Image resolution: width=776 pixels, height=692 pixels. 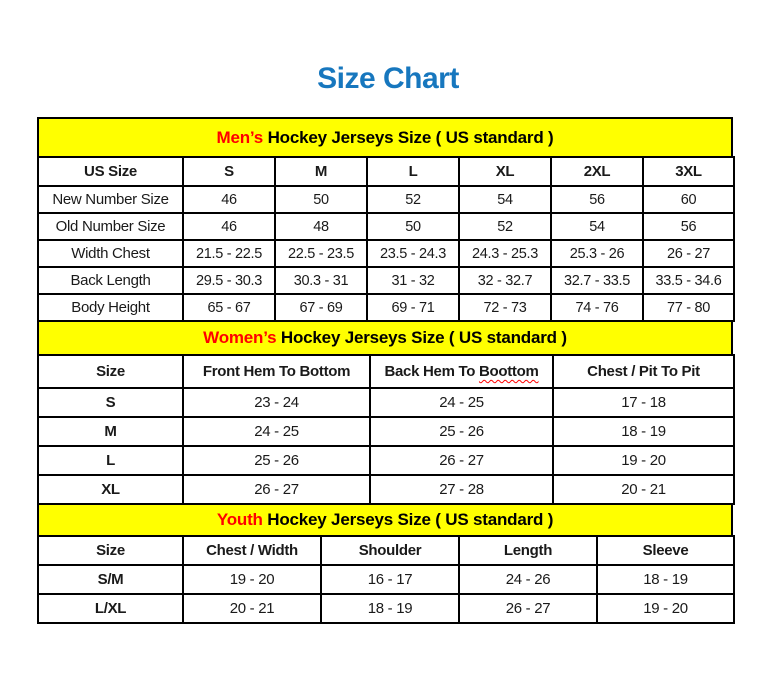 What do you see at coordinates (229, 280) in the screenshot?
I see `size-cell: 29.5 - 30.3` at bounding box center [229, 280].